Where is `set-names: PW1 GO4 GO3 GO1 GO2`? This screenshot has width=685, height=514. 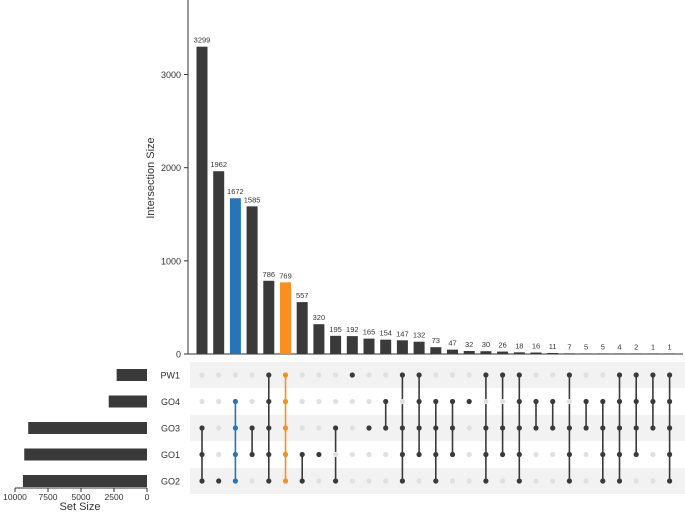
set-names: PW1 GO4 GO3 GO1 GO2 is located at coordinates (170, 429).